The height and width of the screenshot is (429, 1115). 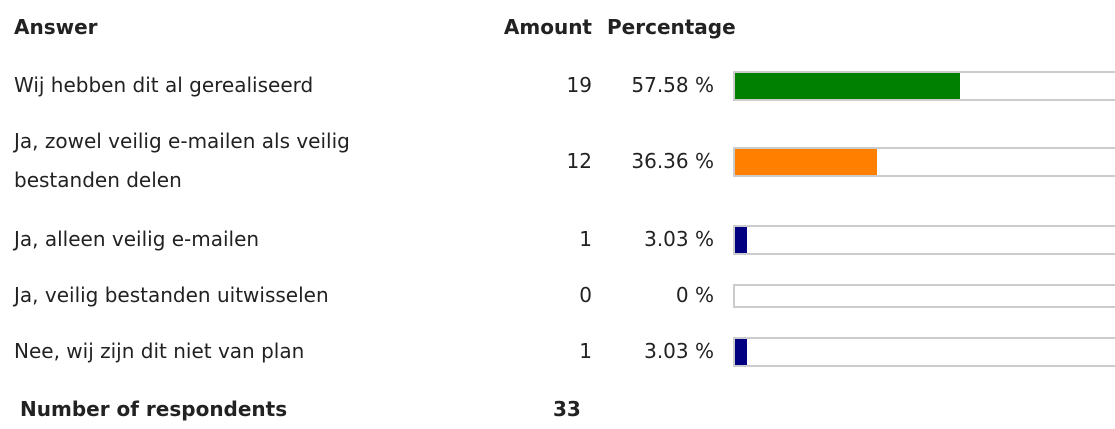 I want to click on answer: Ja, alleen veilig e-mailen, so click(x=137, y=239).